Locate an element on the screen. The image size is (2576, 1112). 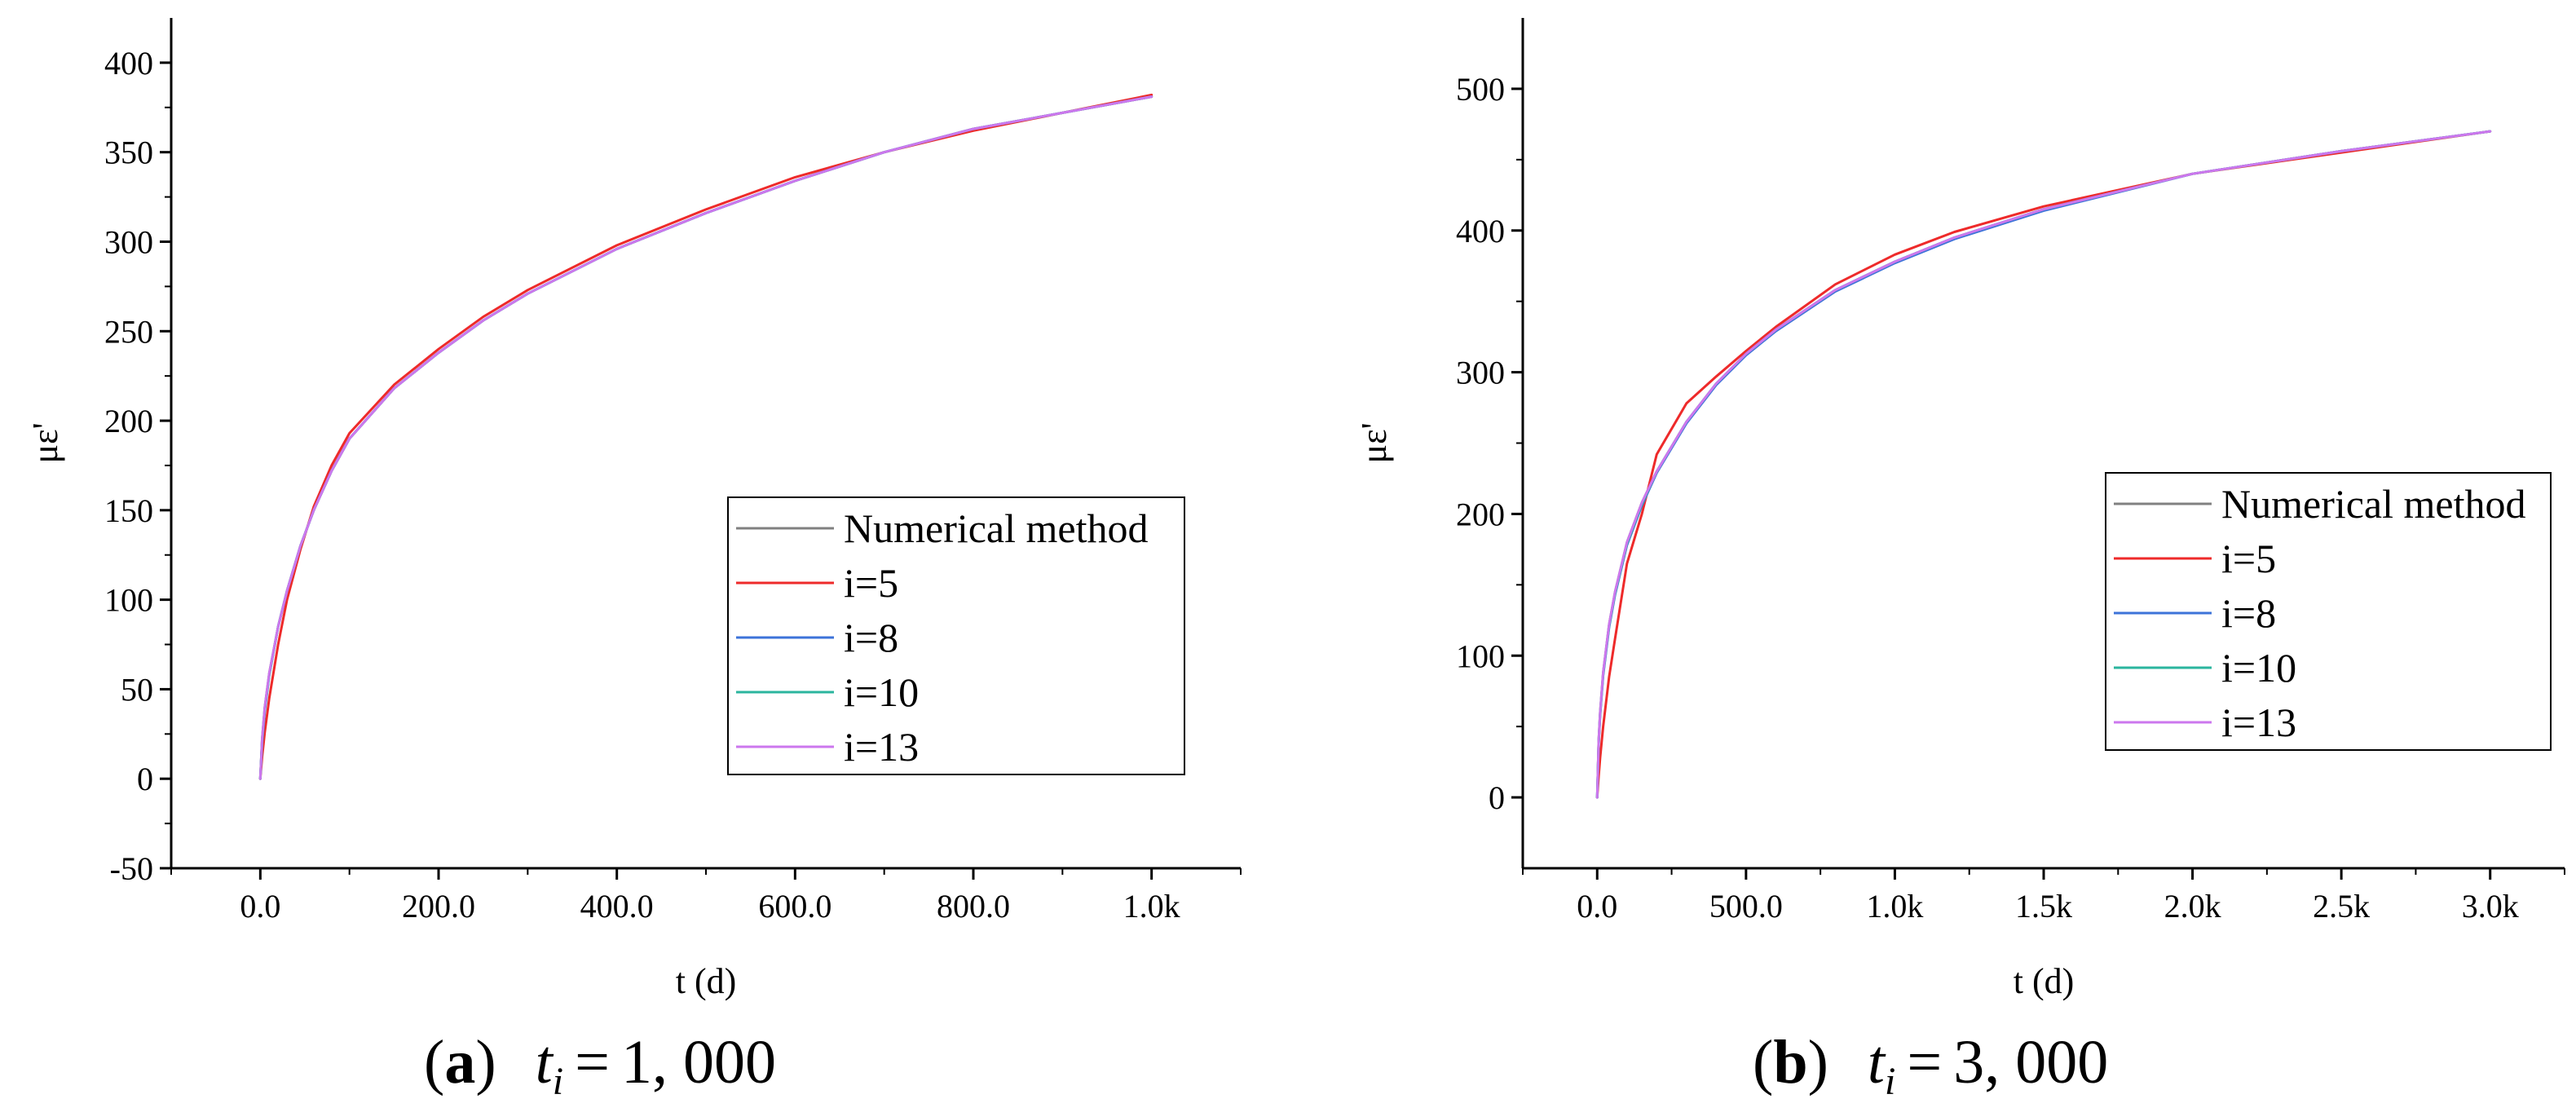
caption-letter: a is located at coordinates (459, 1062).